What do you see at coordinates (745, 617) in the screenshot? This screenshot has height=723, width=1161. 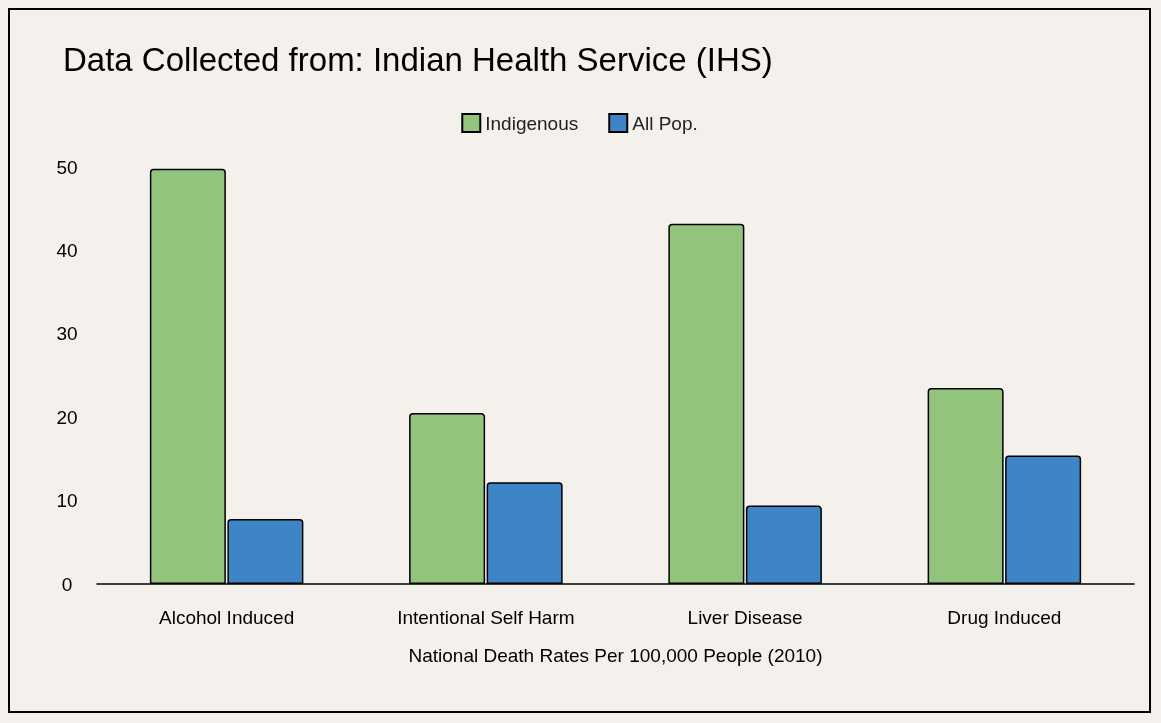 I see `x-tick-label: Liver Disease` at bounding box center [745, 617].